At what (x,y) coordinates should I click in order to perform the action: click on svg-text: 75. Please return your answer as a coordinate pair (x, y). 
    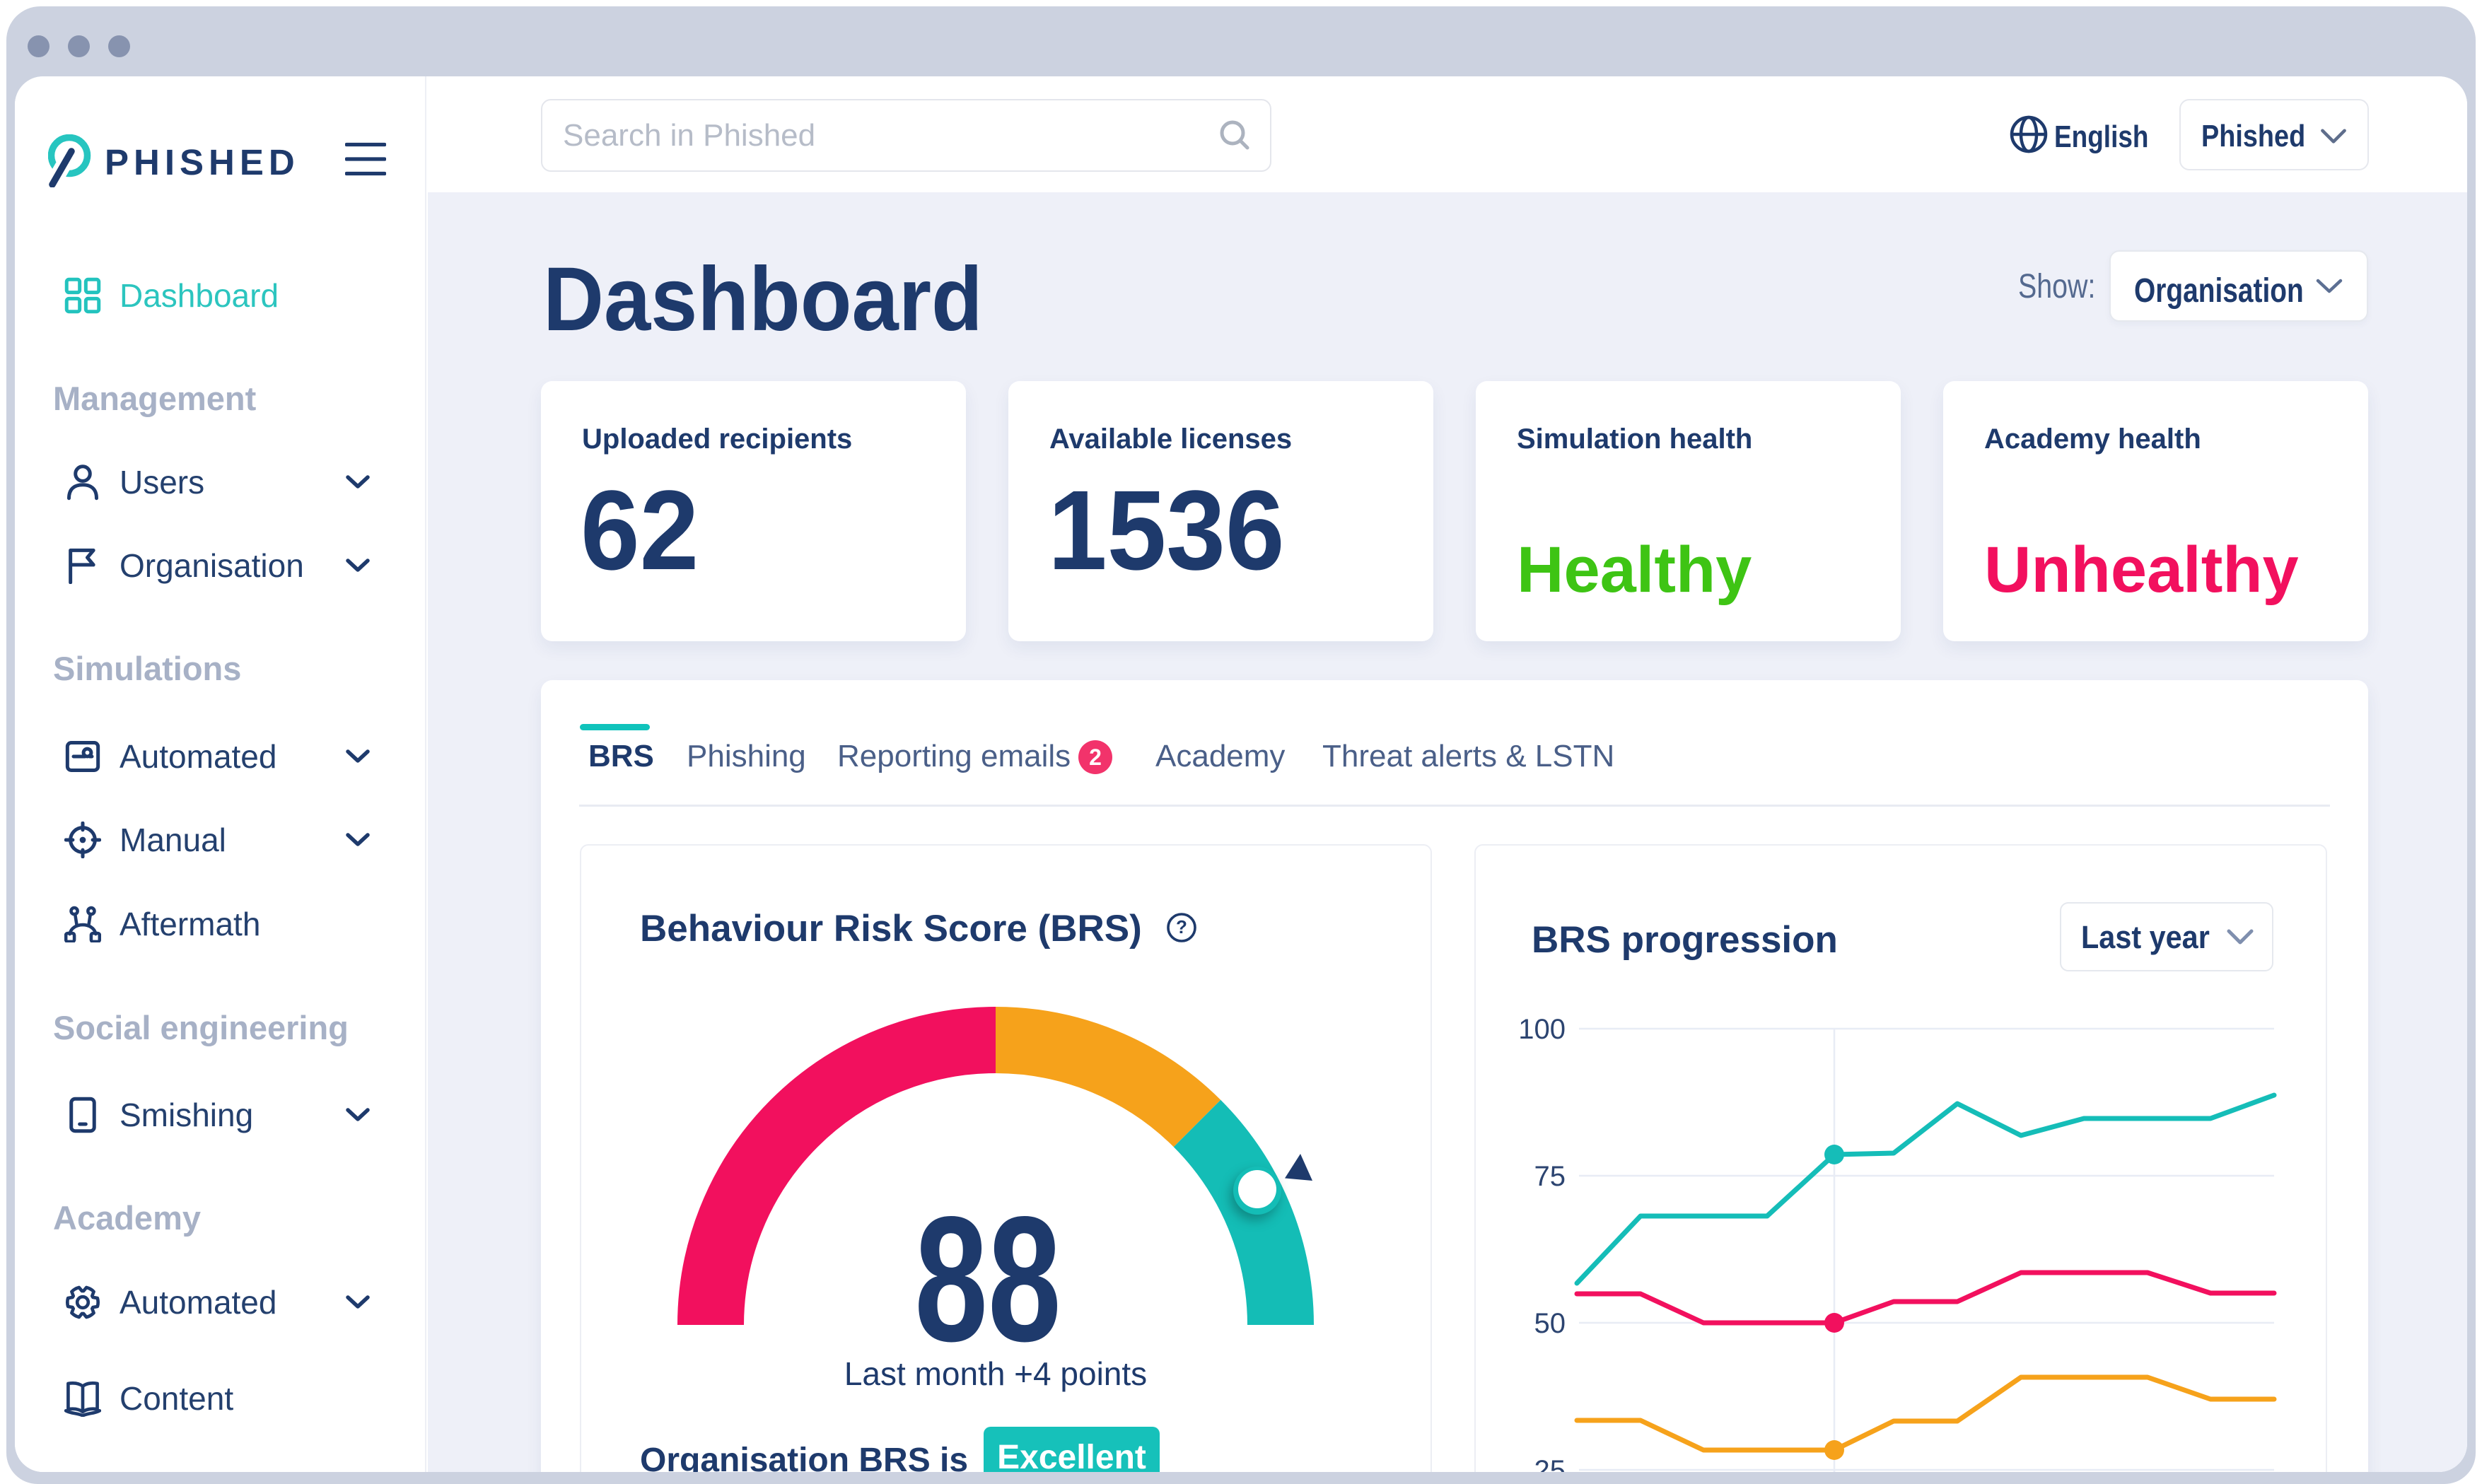
    Looking at the image, I should click on (1550, 1176).